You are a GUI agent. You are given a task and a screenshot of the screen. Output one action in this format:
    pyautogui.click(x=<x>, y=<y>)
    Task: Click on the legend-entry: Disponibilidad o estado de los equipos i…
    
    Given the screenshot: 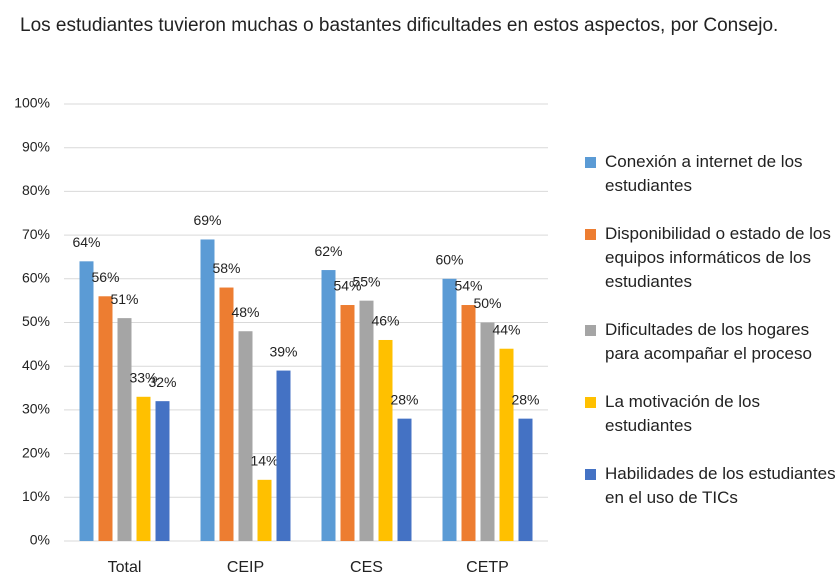 What is the action you would take?
    pyautogui.click(x=711, y=258)
    